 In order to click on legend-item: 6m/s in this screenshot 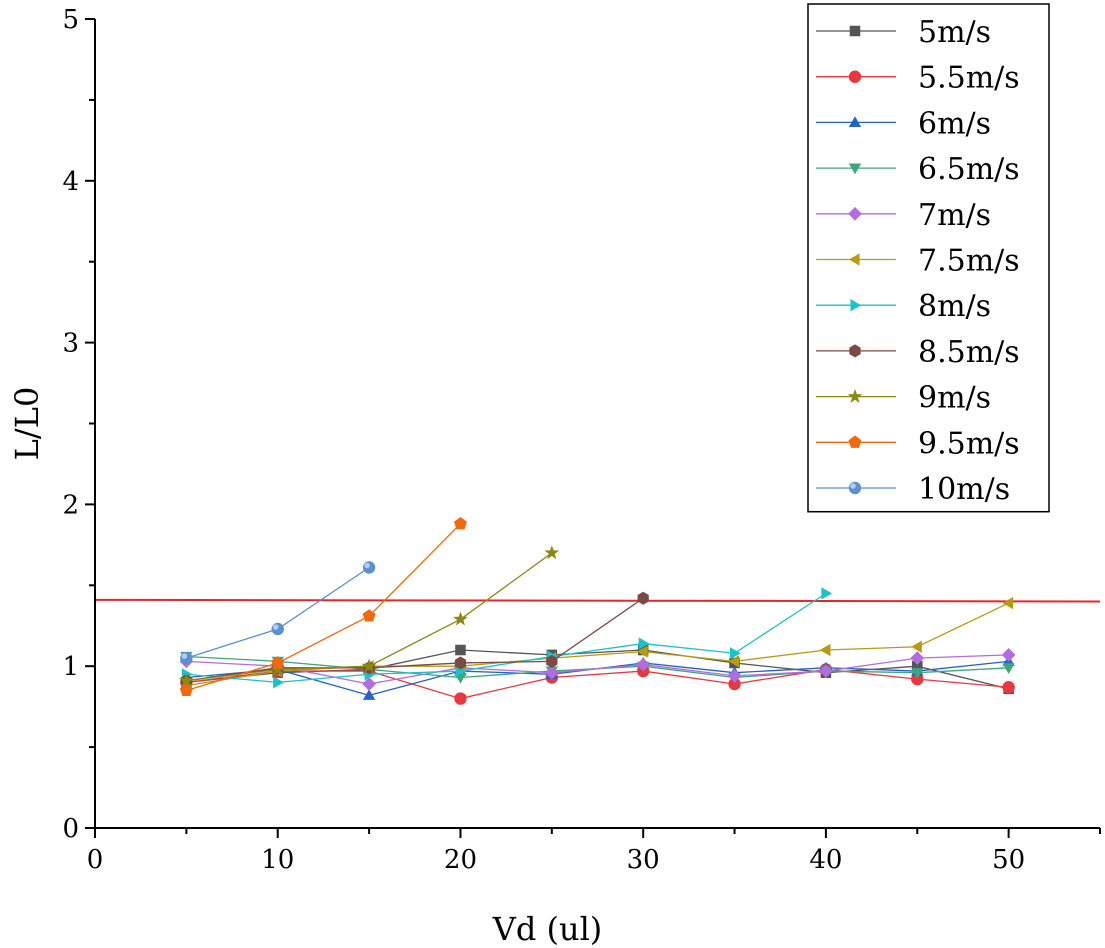, I will do `click(903, 123)`.